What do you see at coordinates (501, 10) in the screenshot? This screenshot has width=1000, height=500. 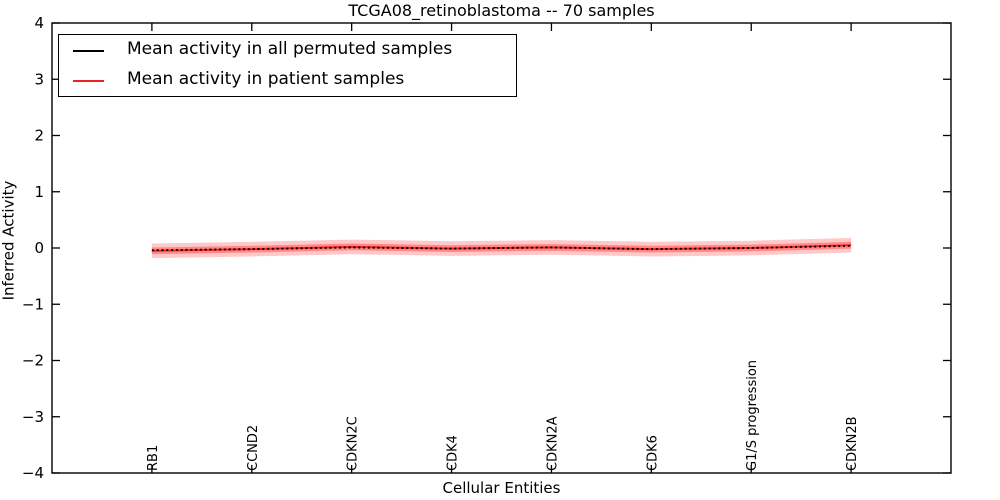 I see `chart-title: TCGA08_retinoblastoma -- 70 samples` at bounding box center [501, 10].